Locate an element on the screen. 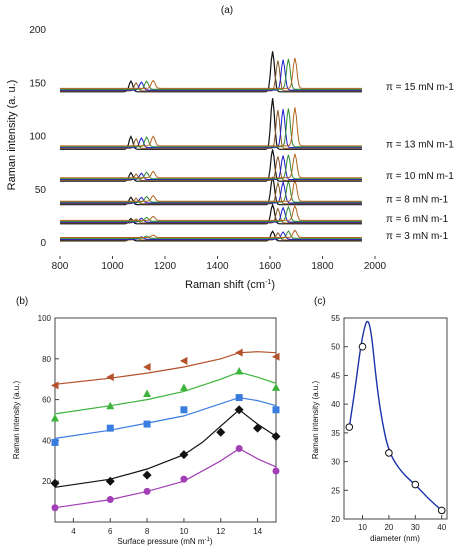  fit-curve is located at coordinates (395, 415).